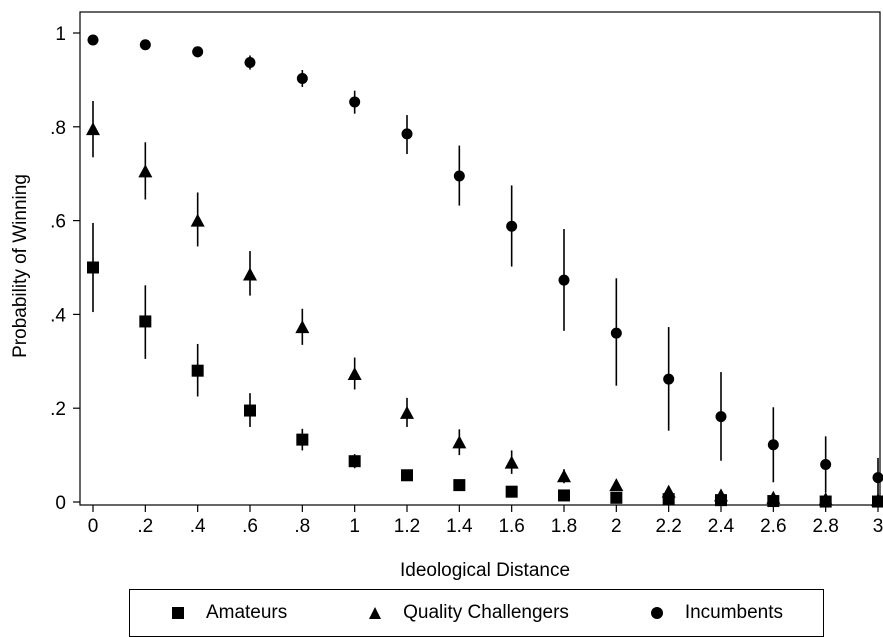  Describe the element at coordinates (93, 526) in the screenshot. I see `x-tick-label: 0` at that location.